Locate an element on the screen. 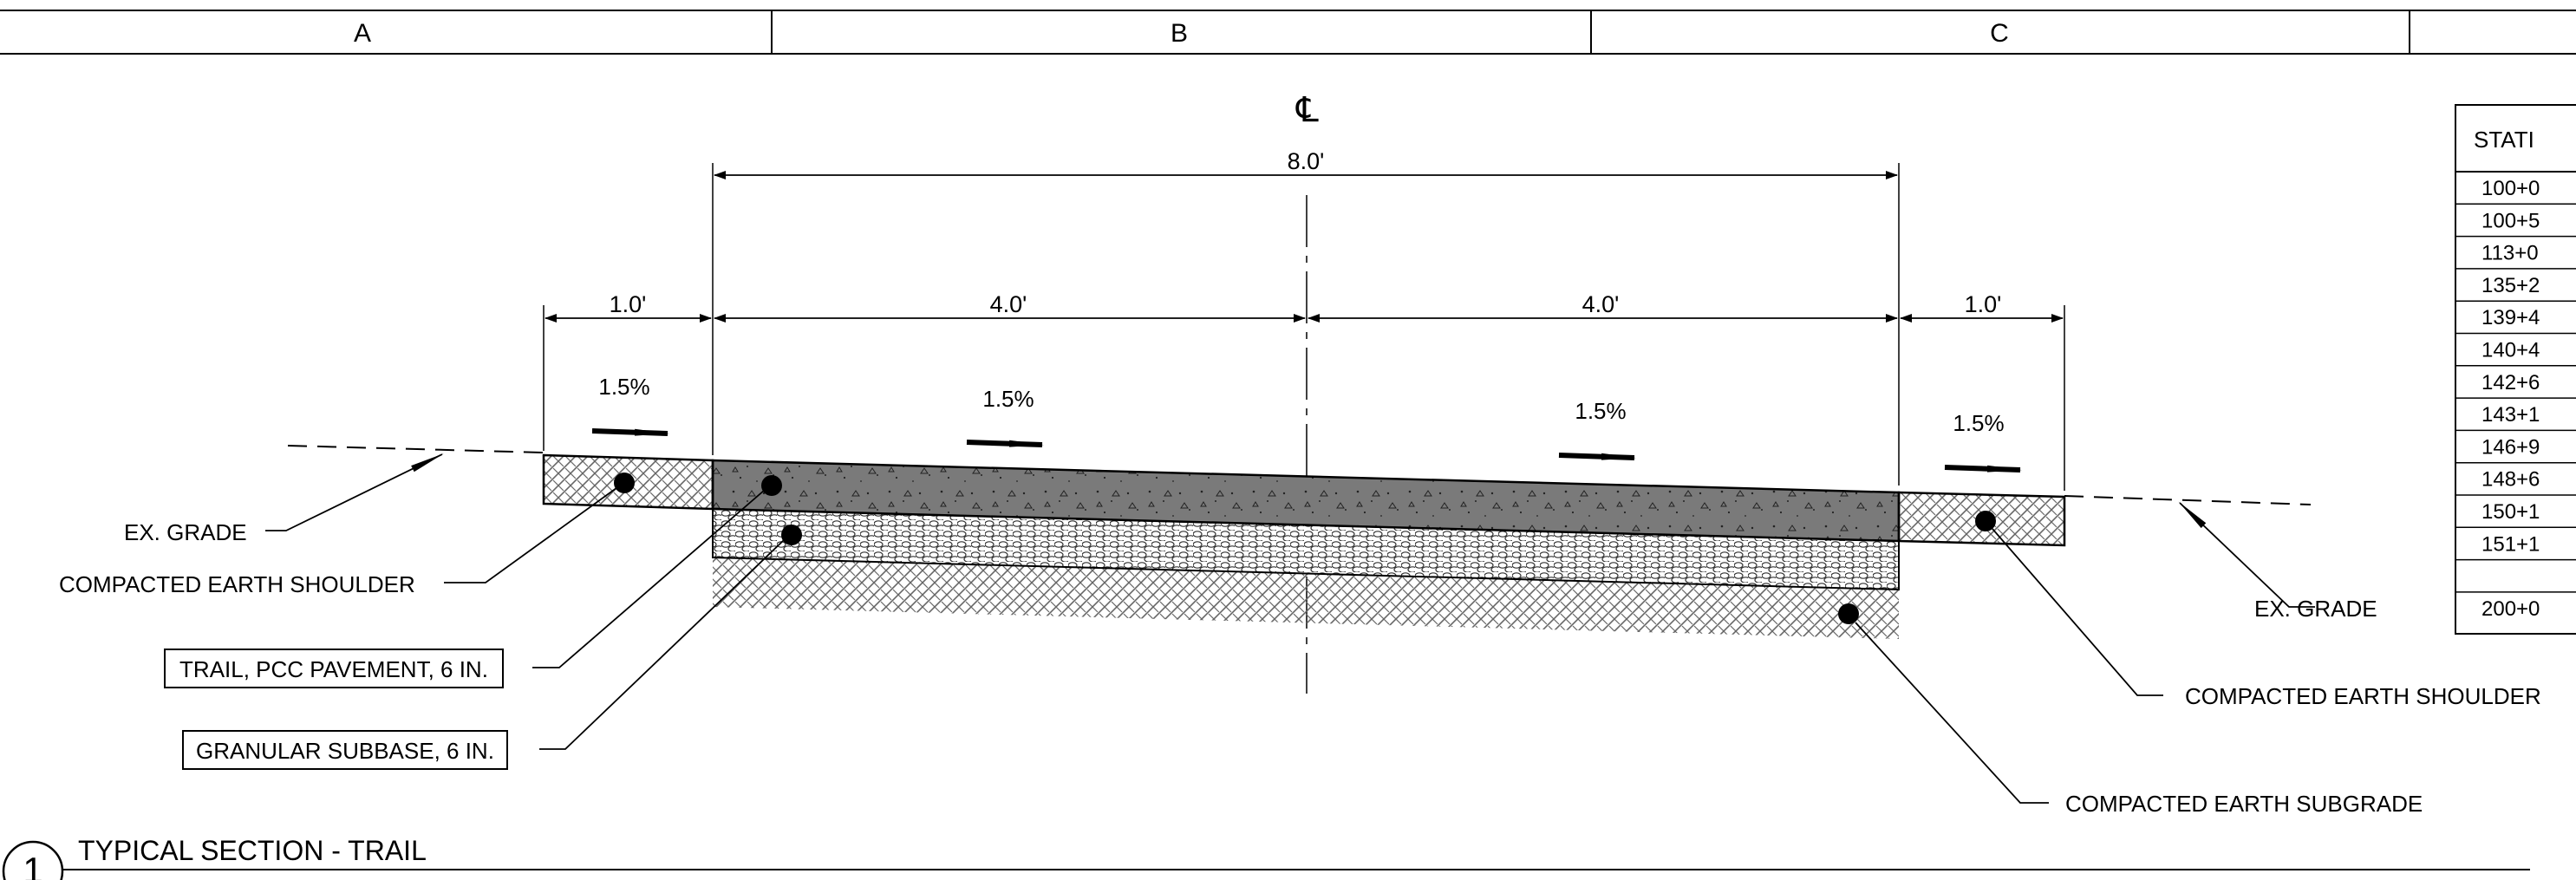  label-ex-grade-right: EX. GRADE is located at coordinates (2316, 609).